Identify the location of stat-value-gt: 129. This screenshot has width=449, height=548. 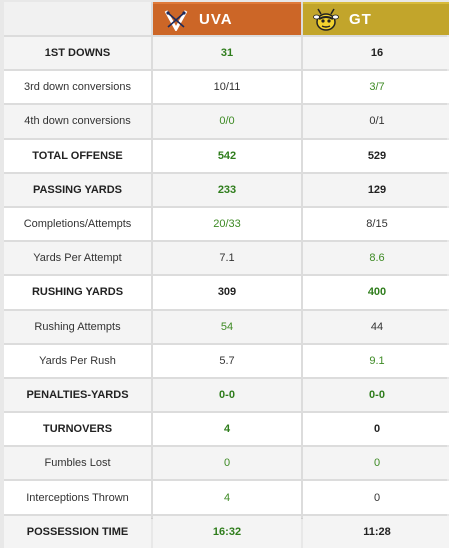
(376, 189).